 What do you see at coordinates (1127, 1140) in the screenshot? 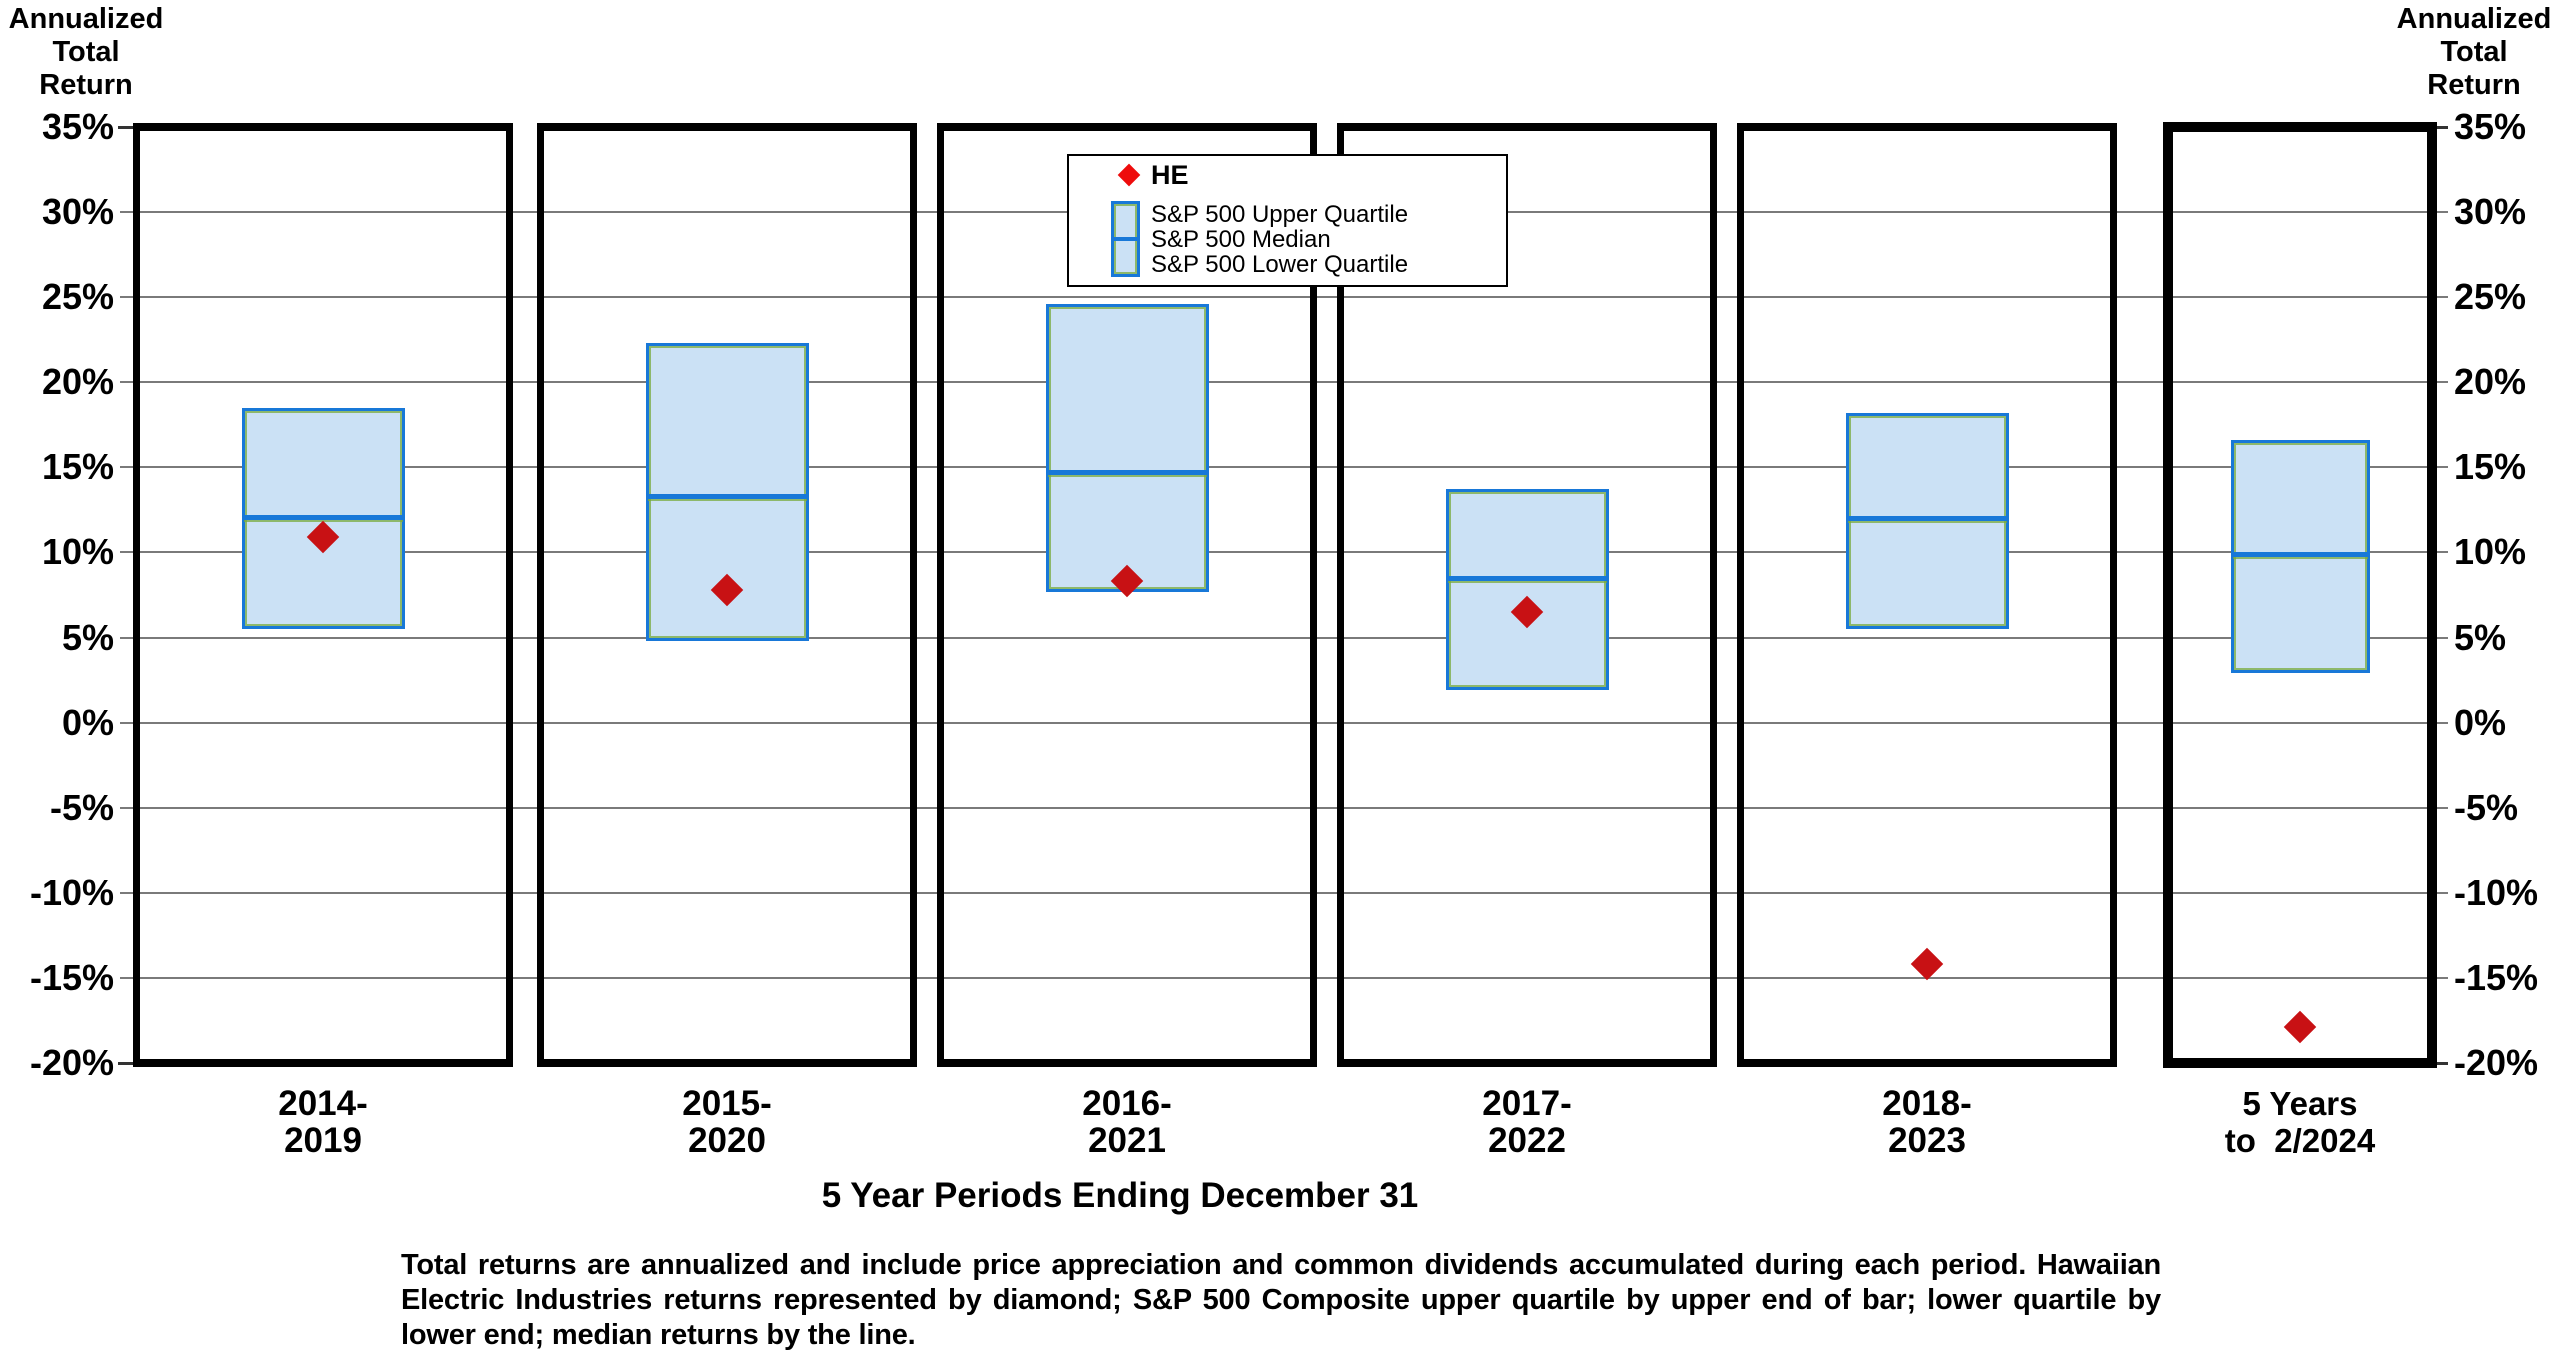
I see `x-tick-label-line: 2021` at bounding box center [1127, 1140].